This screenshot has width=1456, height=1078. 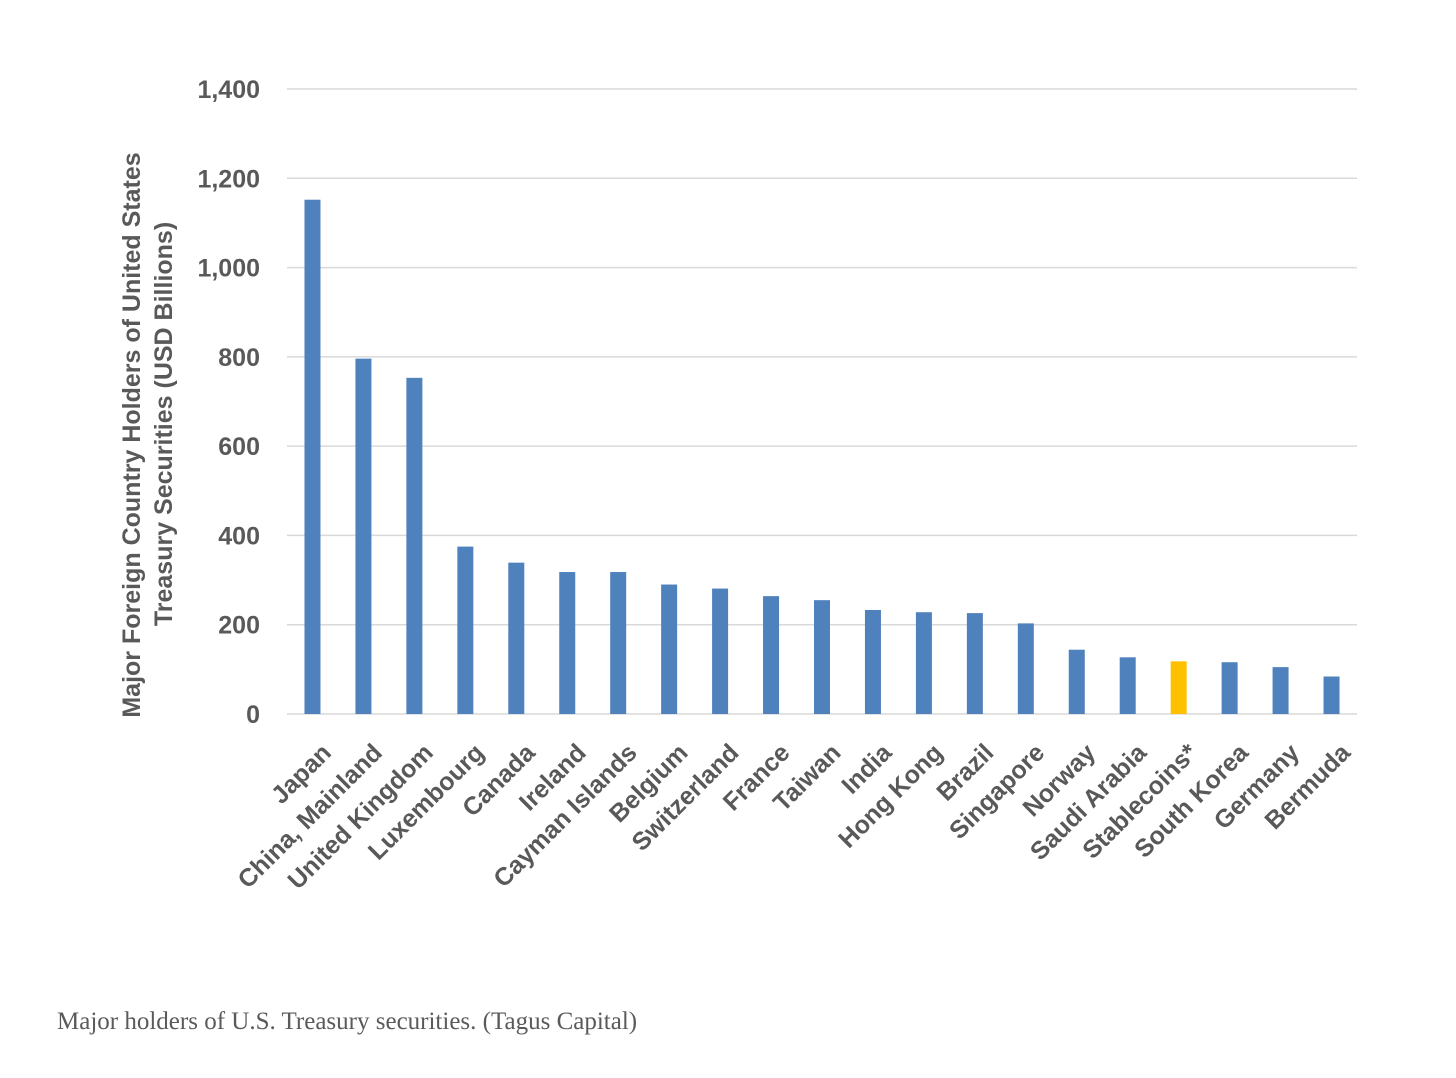 What do you see at coordinates (312, 456) in the screenshot?
I see `bar-japan` at bounding box center [312, 456].